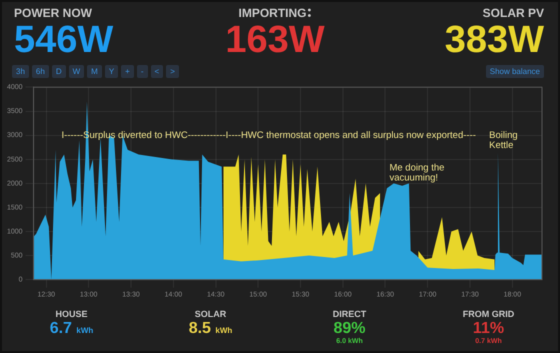  Describe the element at coordinates (275, 40) in the screenshot. I see `text: 163W` at that location.